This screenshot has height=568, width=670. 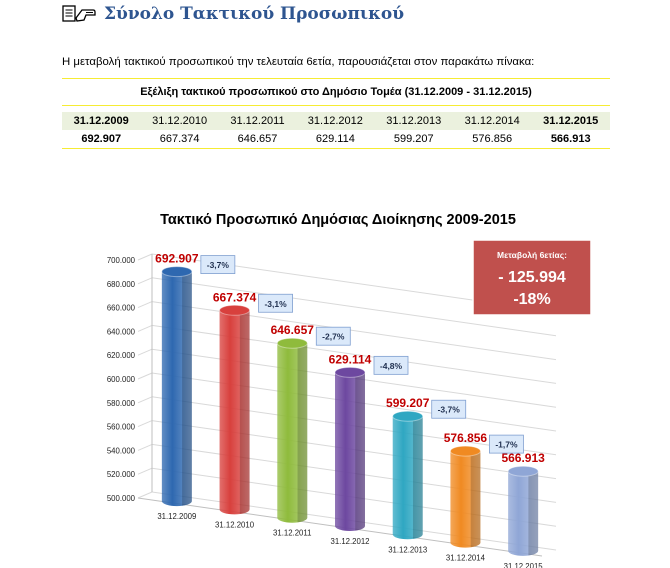 I want to click on table-cell-year: 31.12.2009, so click(x=101, y=121).